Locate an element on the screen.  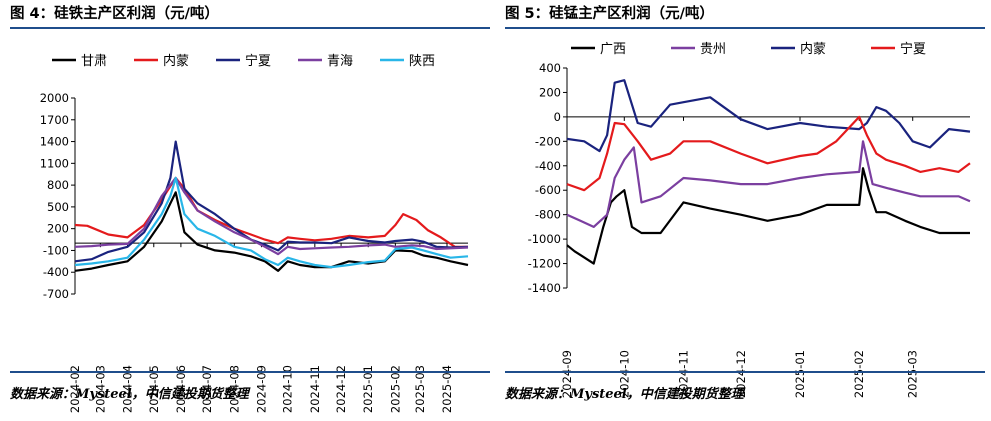
y-tick-label: 1100 is located at coordinates (54, 163).